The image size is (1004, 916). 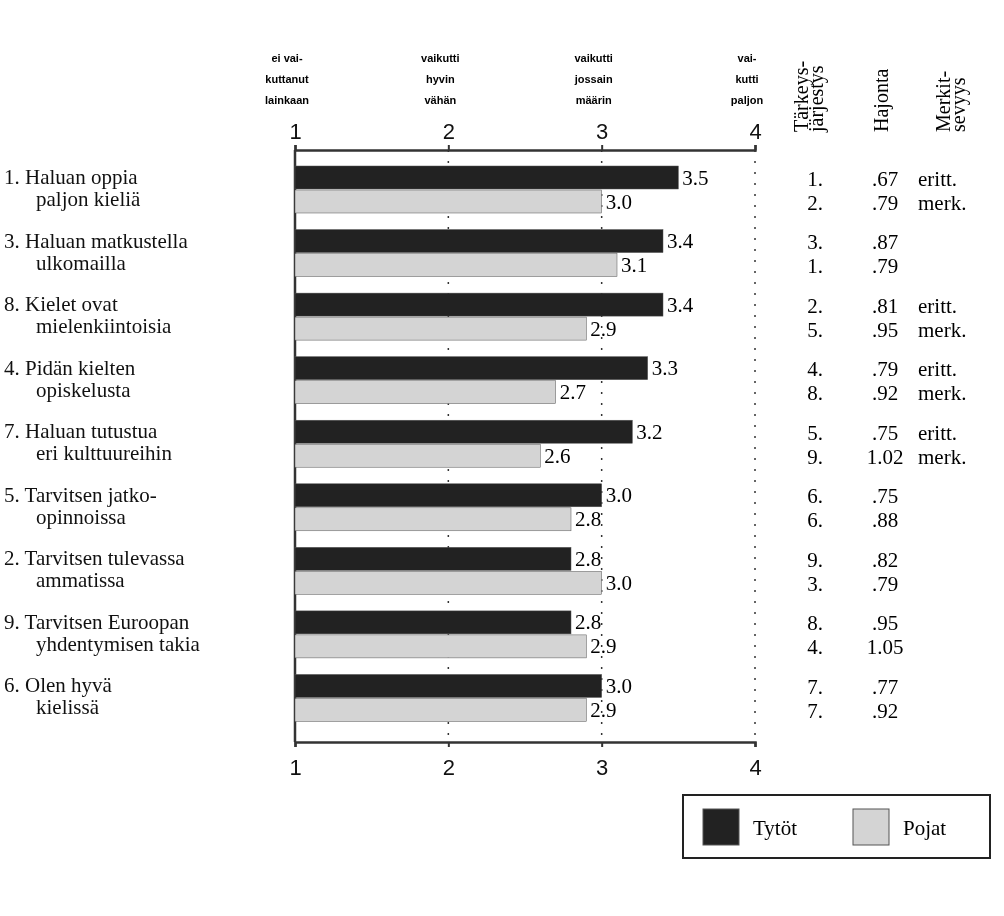 What do you see at coordinates (853, 583) in the screenshot?
I see `text: 3. .79` at bounding box center [853, 583].